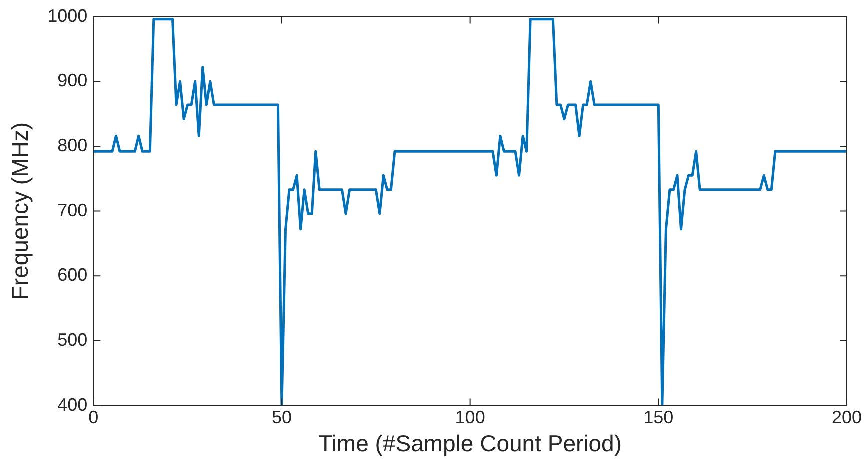 This screenshot has height=459, width=864. What do you see at coordinates (73, 340) in the screenshot?
I see `y-tick-label: 500` at bounding box center [73, 340].